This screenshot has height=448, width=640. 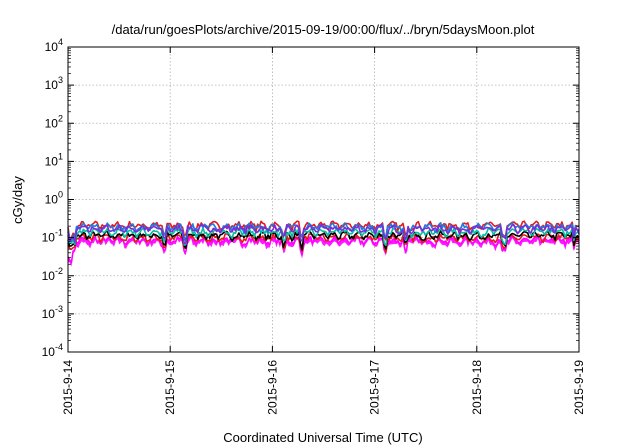 I want to click on x-axis-label: Coordinated Universal Time (UTC), so click(x=322, y=437).